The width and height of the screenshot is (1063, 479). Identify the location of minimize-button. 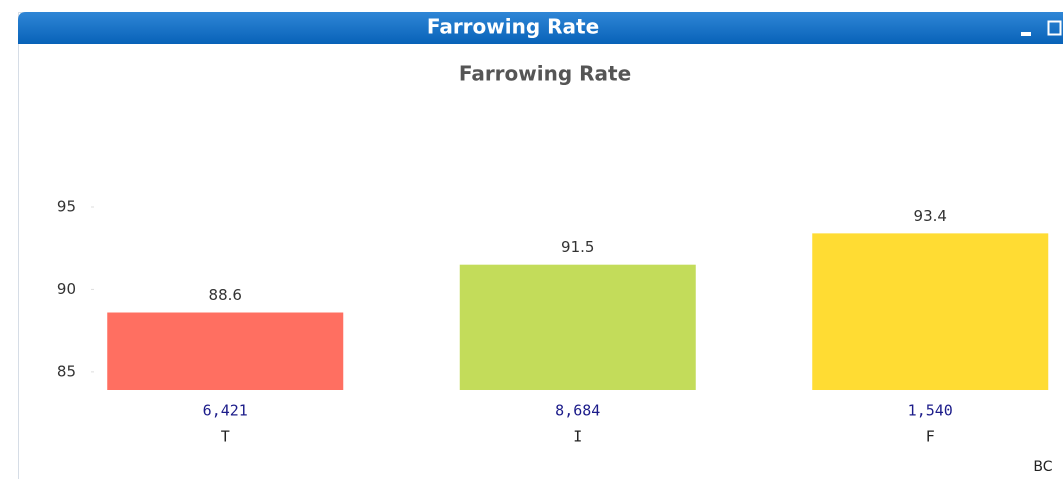
(1026, 34).